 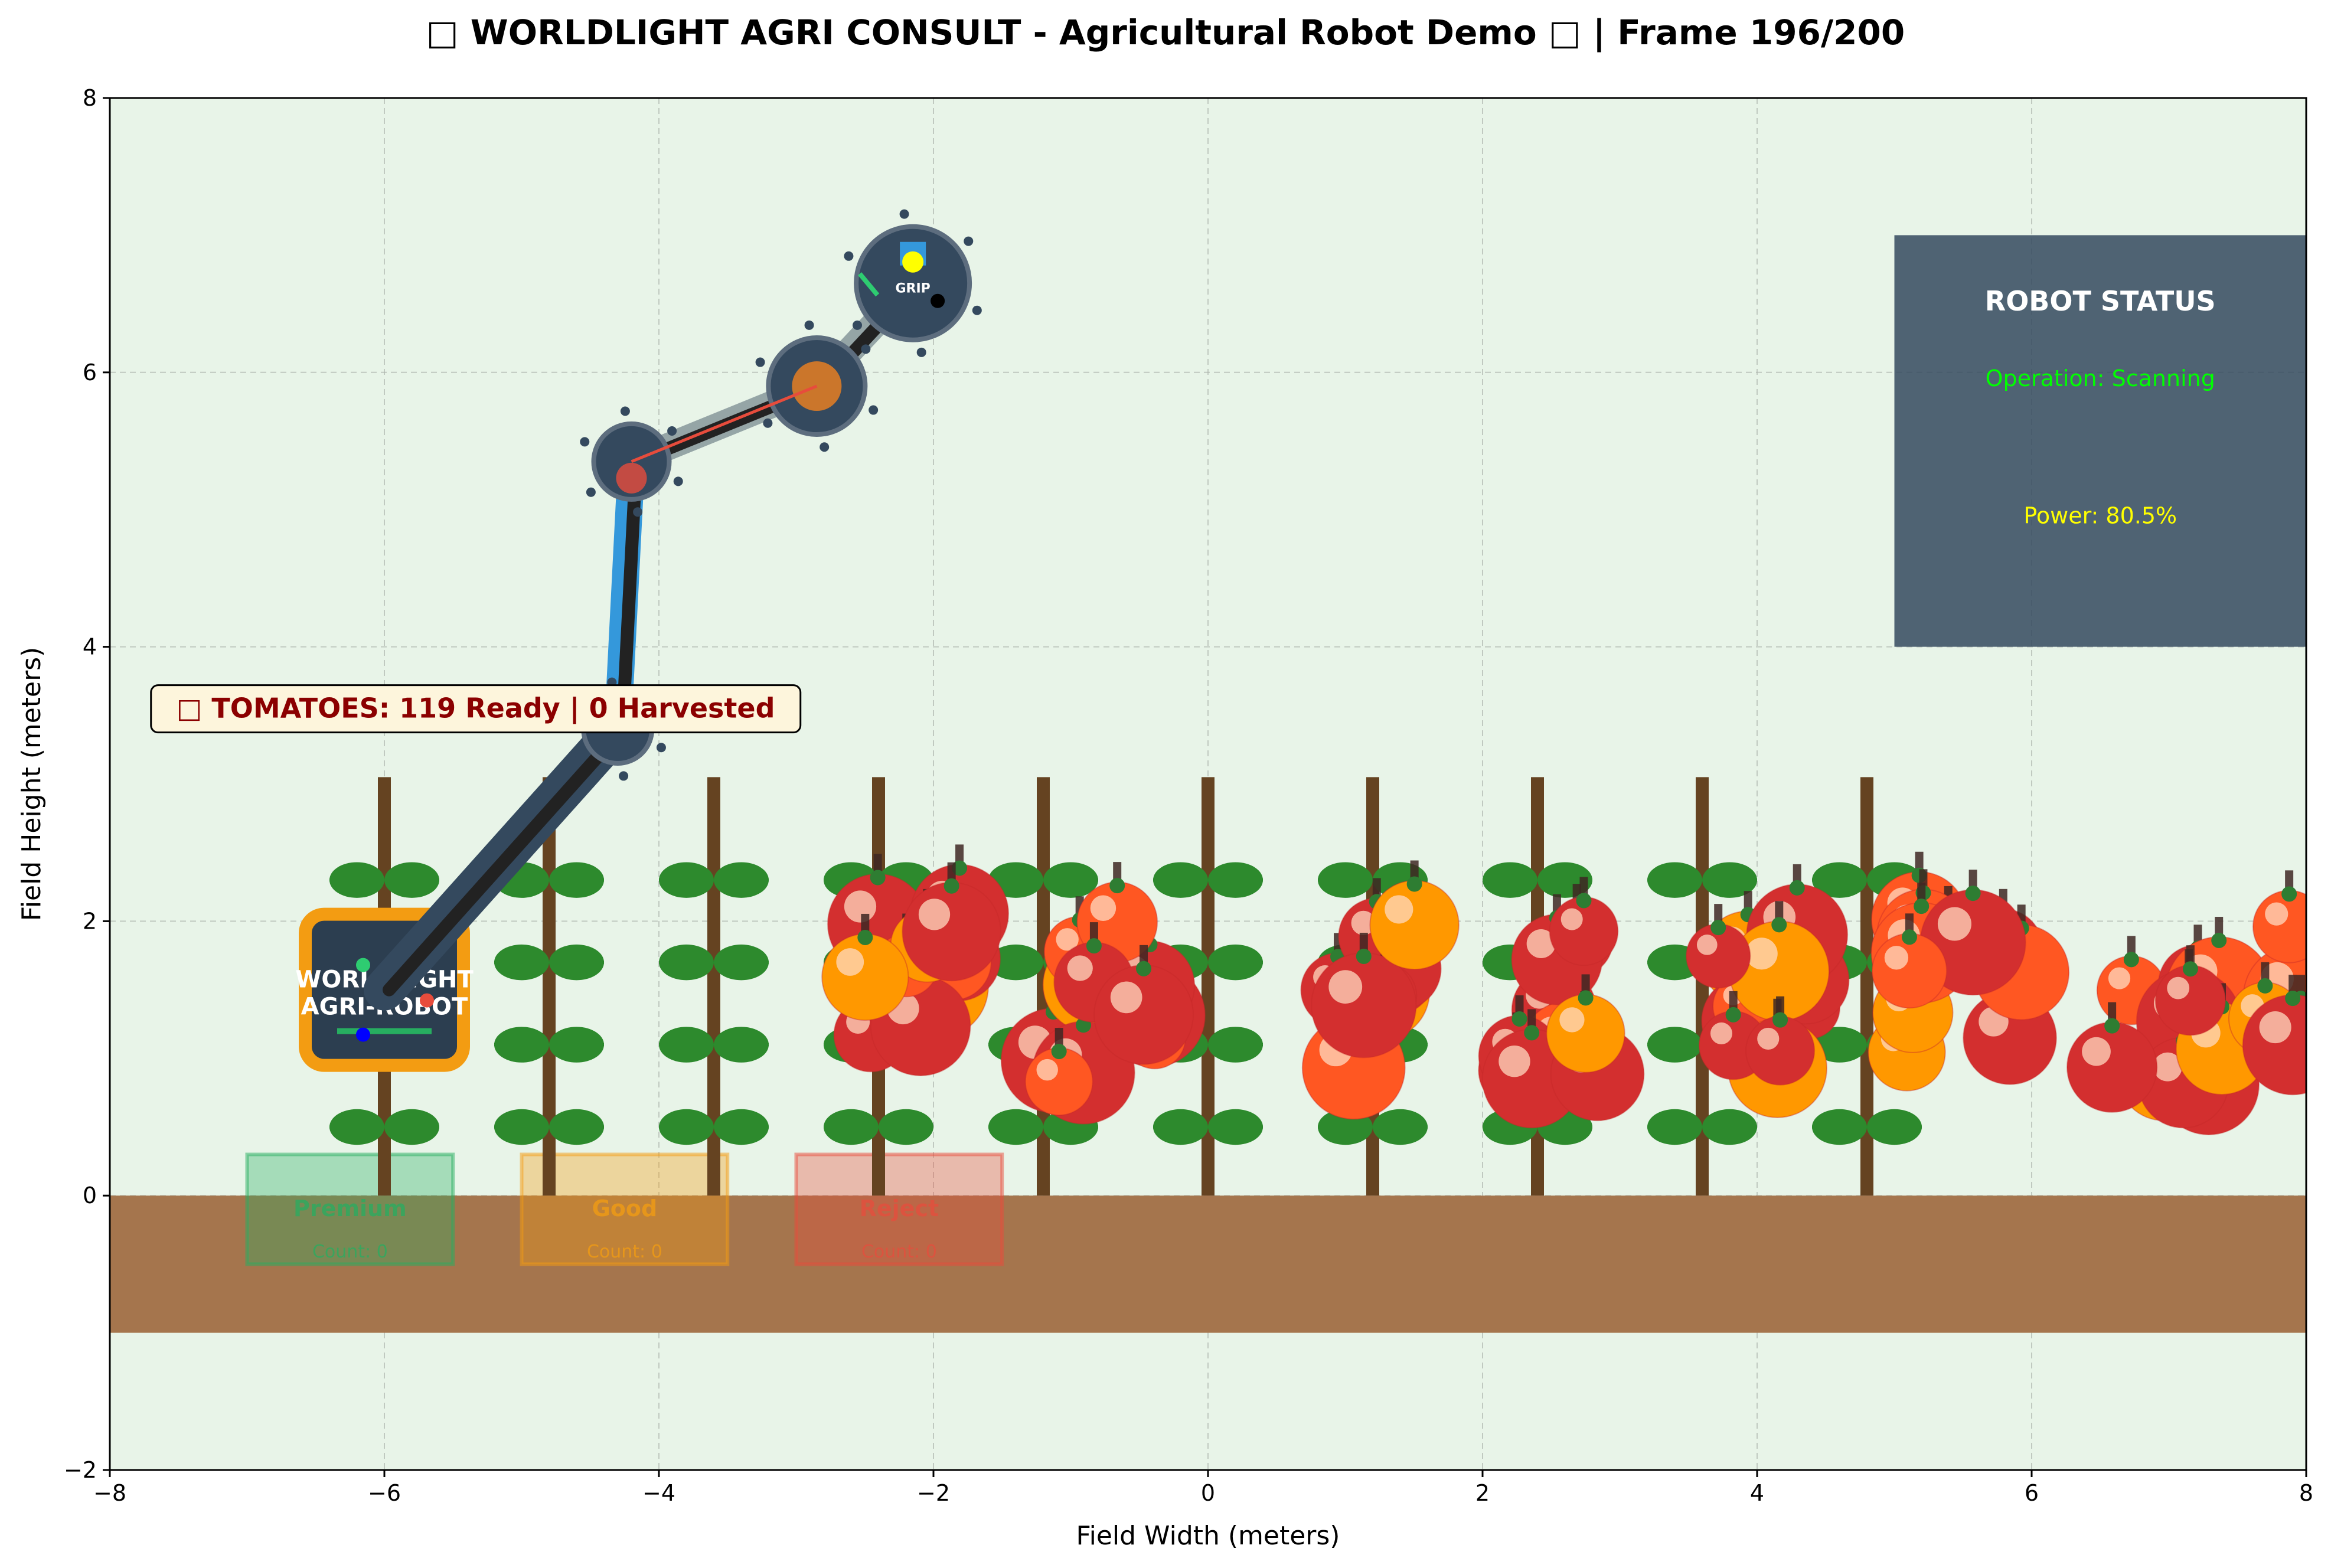 What do you see at coordinates (1576, 990) in the screenshot?
I see `tomato-layer` at bounding box center [1576, 990].